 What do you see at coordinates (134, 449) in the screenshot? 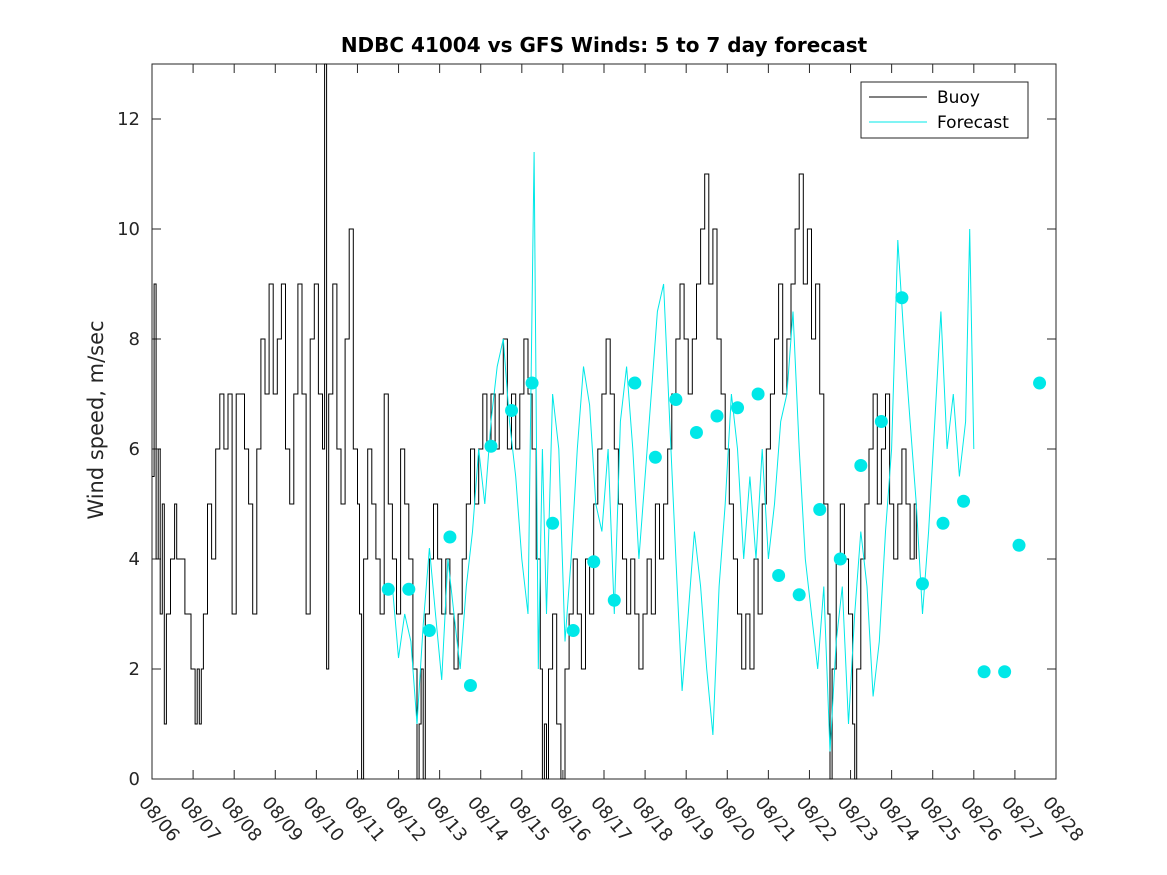
I see `y-tick-label: 6` at bounding box center [134, 449].